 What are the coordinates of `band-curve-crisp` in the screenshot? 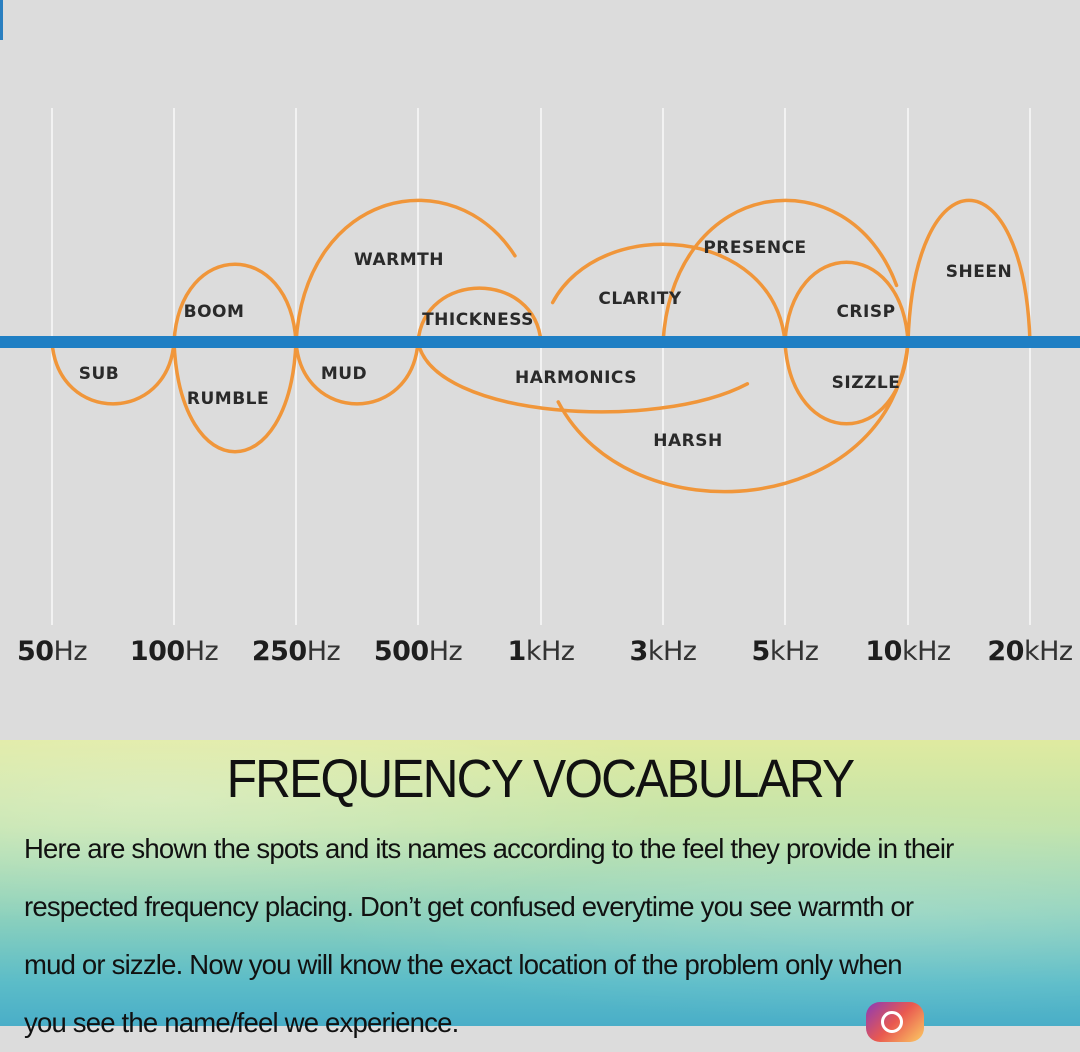 It's located at (846, 302).